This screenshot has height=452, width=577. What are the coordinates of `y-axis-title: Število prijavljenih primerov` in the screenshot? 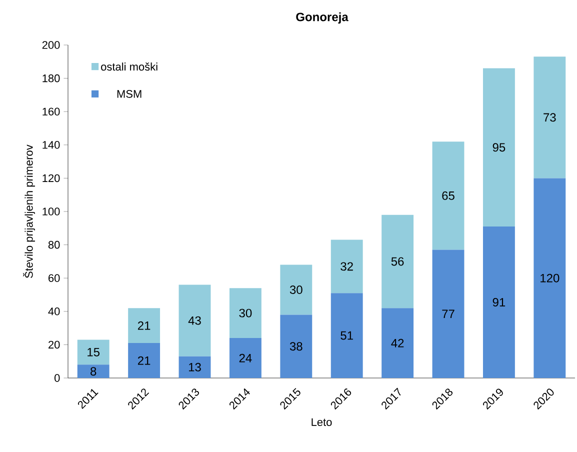 It's located at (29, 211).